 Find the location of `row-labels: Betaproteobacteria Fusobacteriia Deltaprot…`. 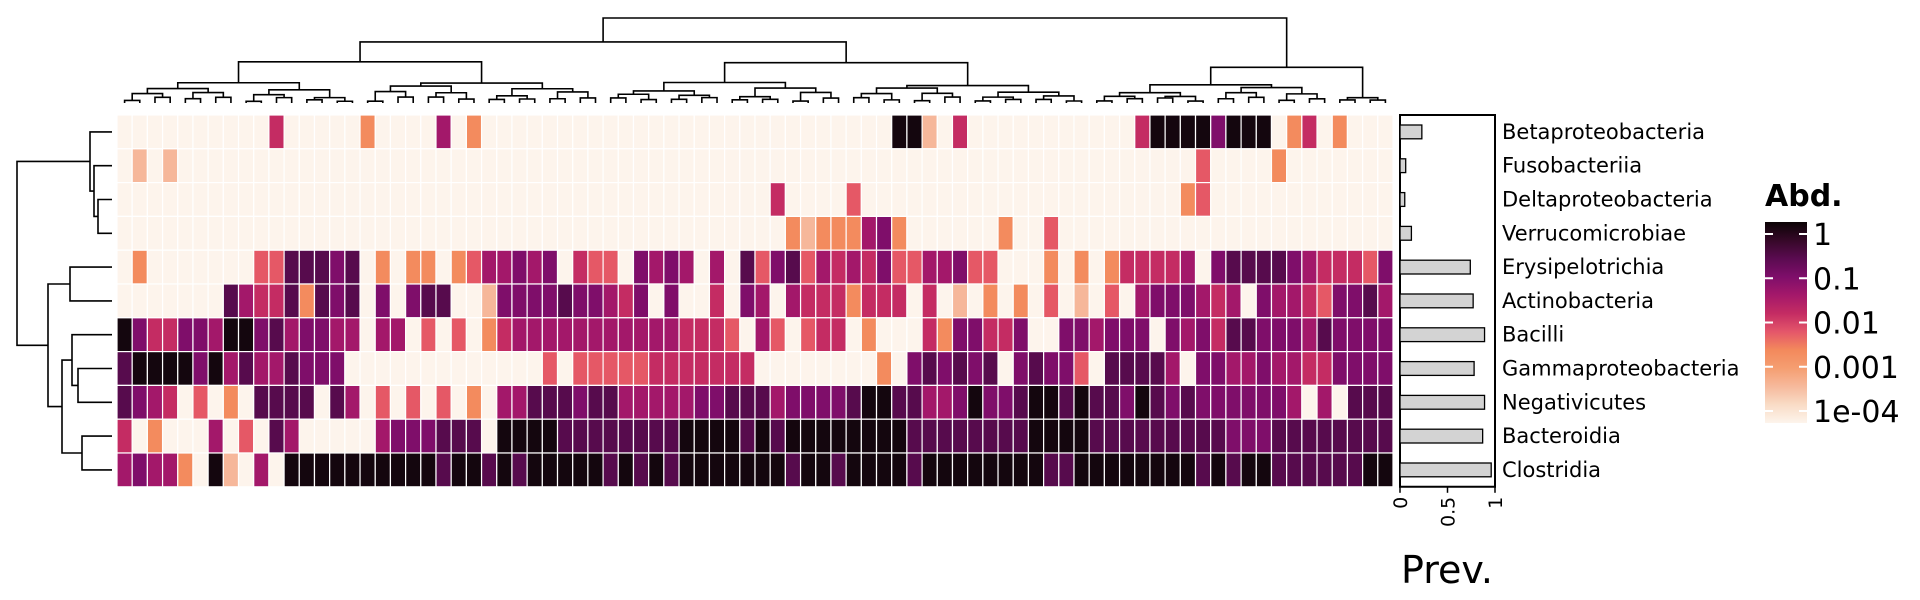

row-labels: Betaproteobacteria Fusobacteriia Deltaprot… is located at coordinates (1621, 301).